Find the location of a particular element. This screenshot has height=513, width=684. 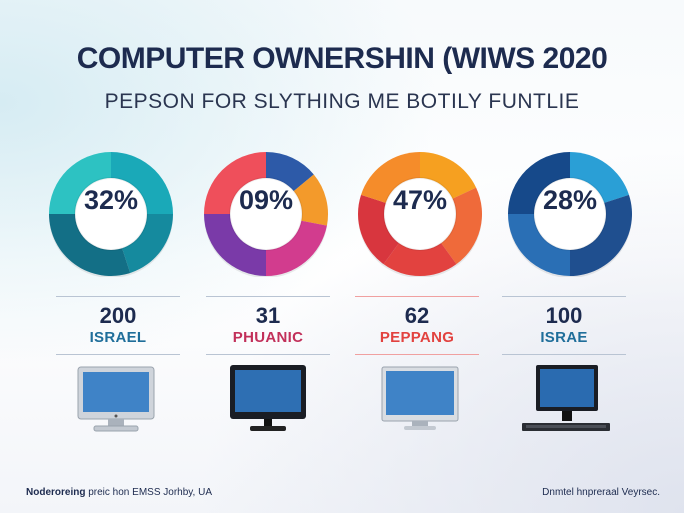

chart-title: COMPUTER OWNERSHIN (WIWS 2020 is located at coordinates (342, 58).